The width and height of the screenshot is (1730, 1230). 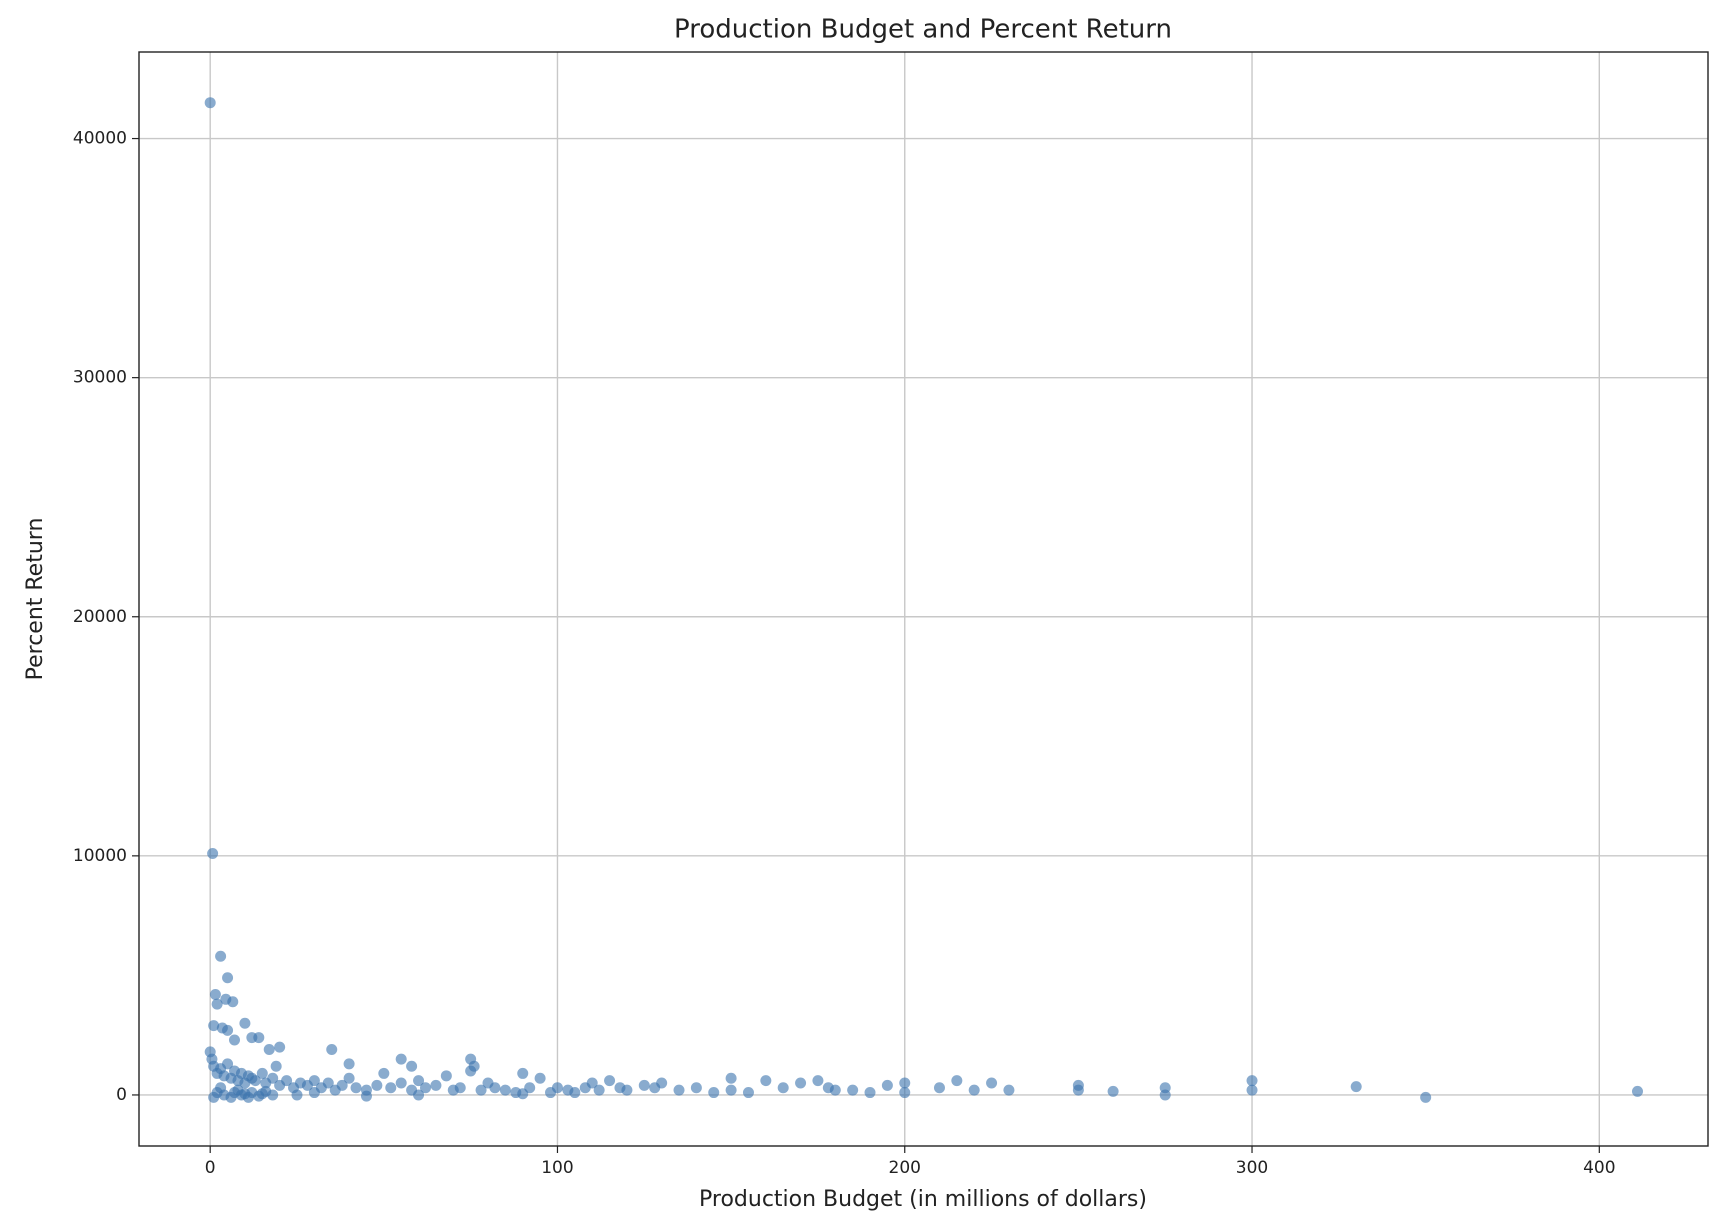 I want to click on y-axis-label: Percent Return, so click(x=35, y=599).